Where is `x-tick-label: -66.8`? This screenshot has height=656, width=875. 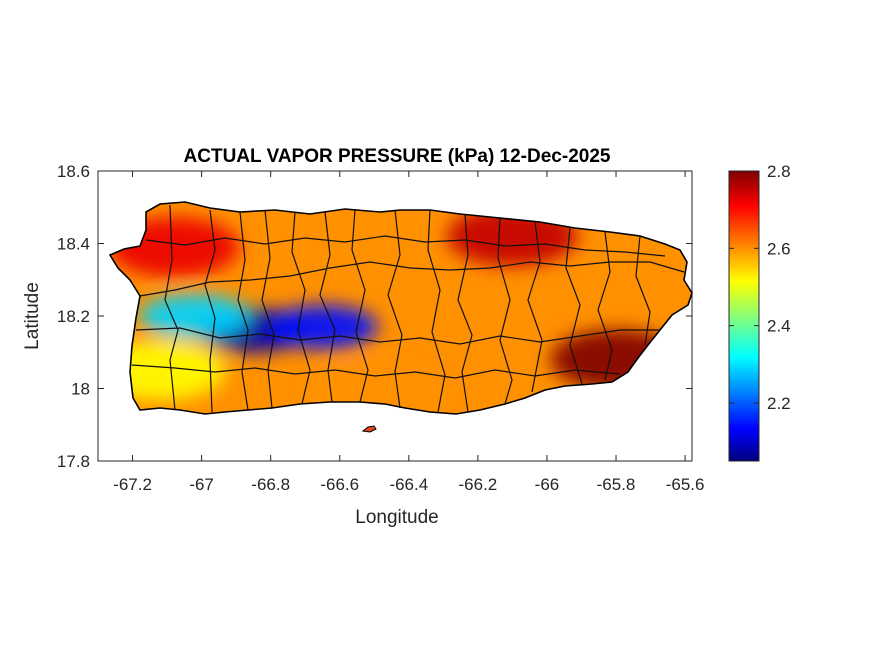
x-tick-label: -66.8 is located at coordinates (270, 484).